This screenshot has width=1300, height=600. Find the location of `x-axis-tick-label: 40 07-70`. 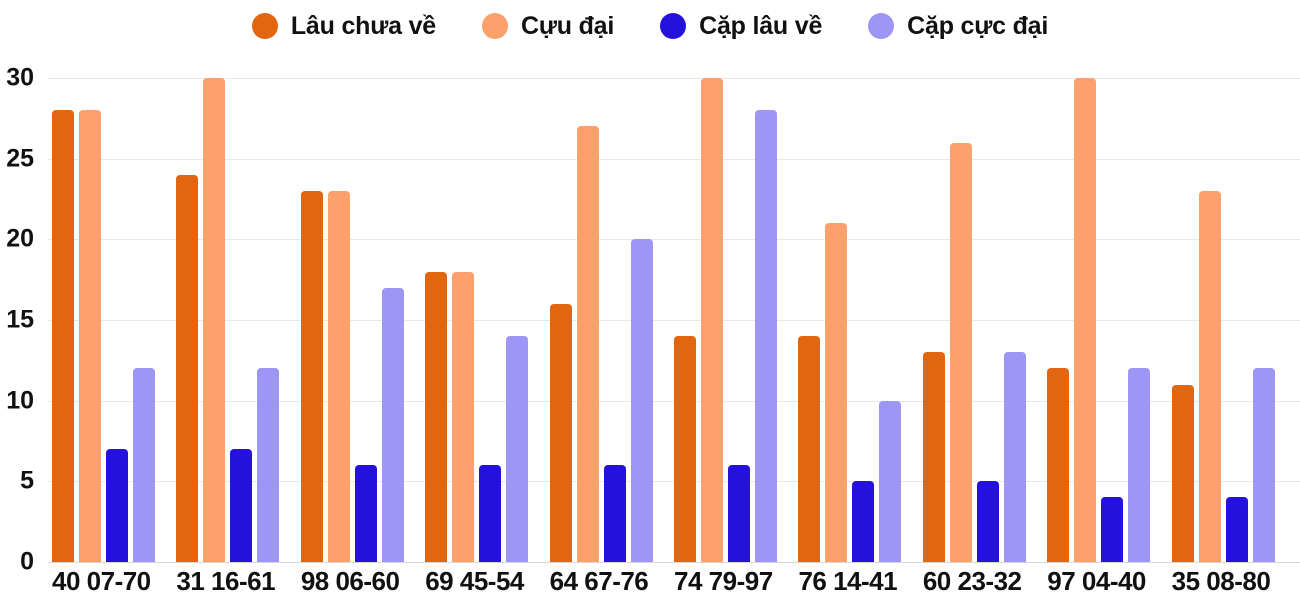

x-axis-tick-label: 40 07-70 is located at coordinates (101, 580).